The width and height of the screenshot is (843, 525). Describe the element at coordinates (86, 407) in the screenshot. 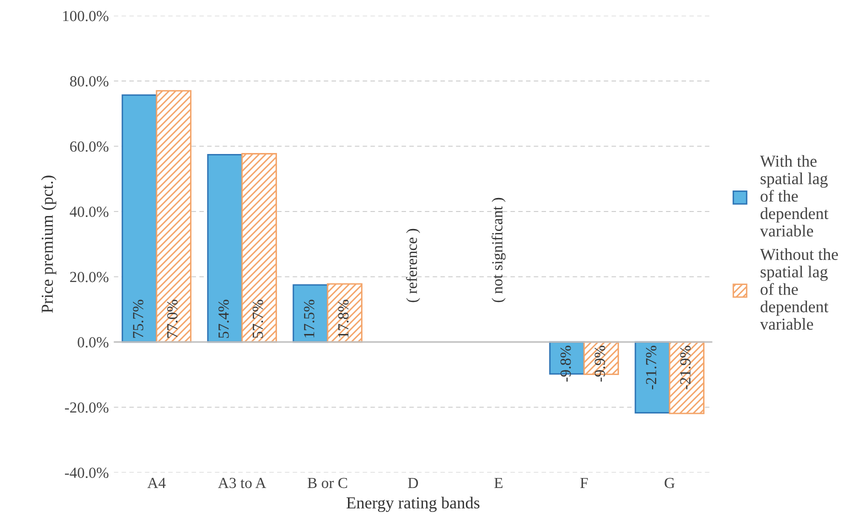

I see `y-tick-label: -20.0%` at that location.